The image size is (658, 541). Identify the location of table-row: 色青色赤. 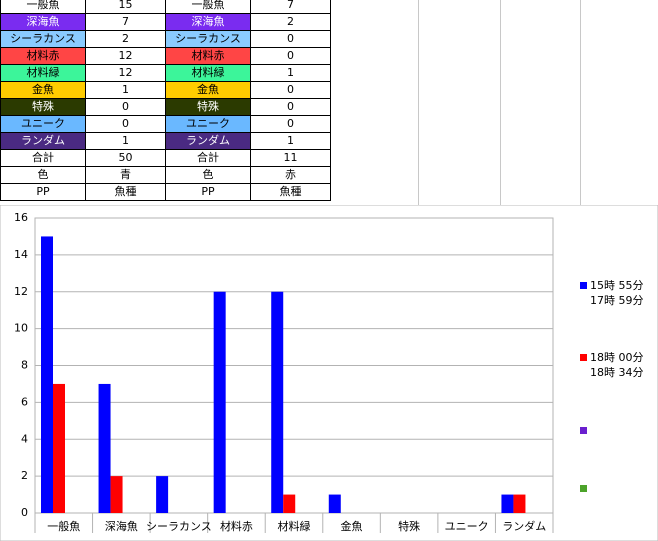
(165, 175).